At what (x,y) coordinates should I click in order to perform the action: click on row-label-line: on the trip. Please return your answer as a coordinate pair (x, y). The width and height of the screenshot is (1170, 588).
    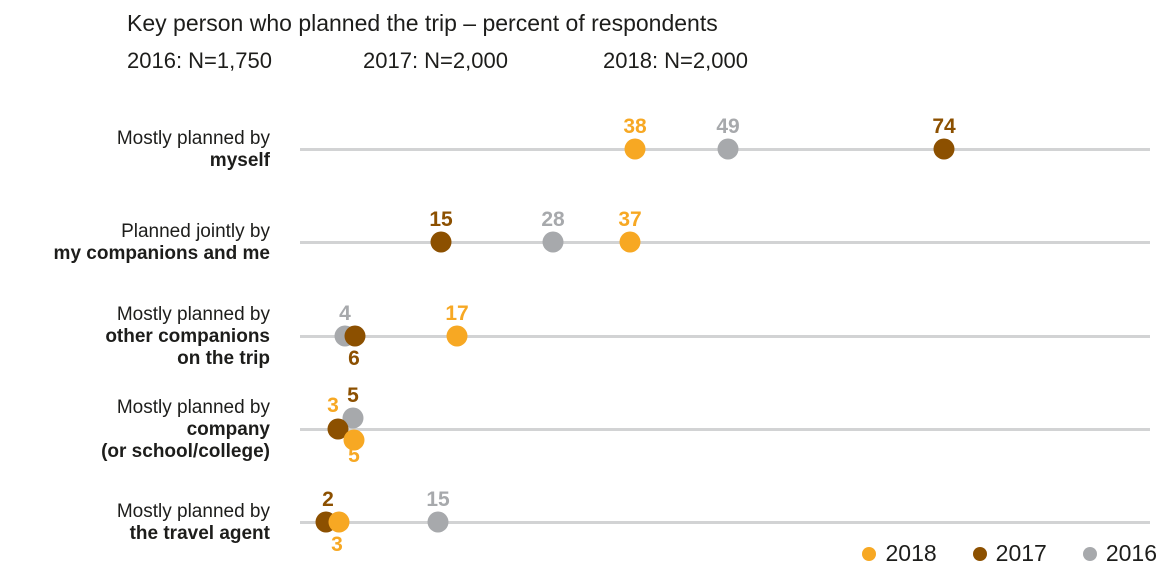
    Looking at the image, I should click on (223, 358).